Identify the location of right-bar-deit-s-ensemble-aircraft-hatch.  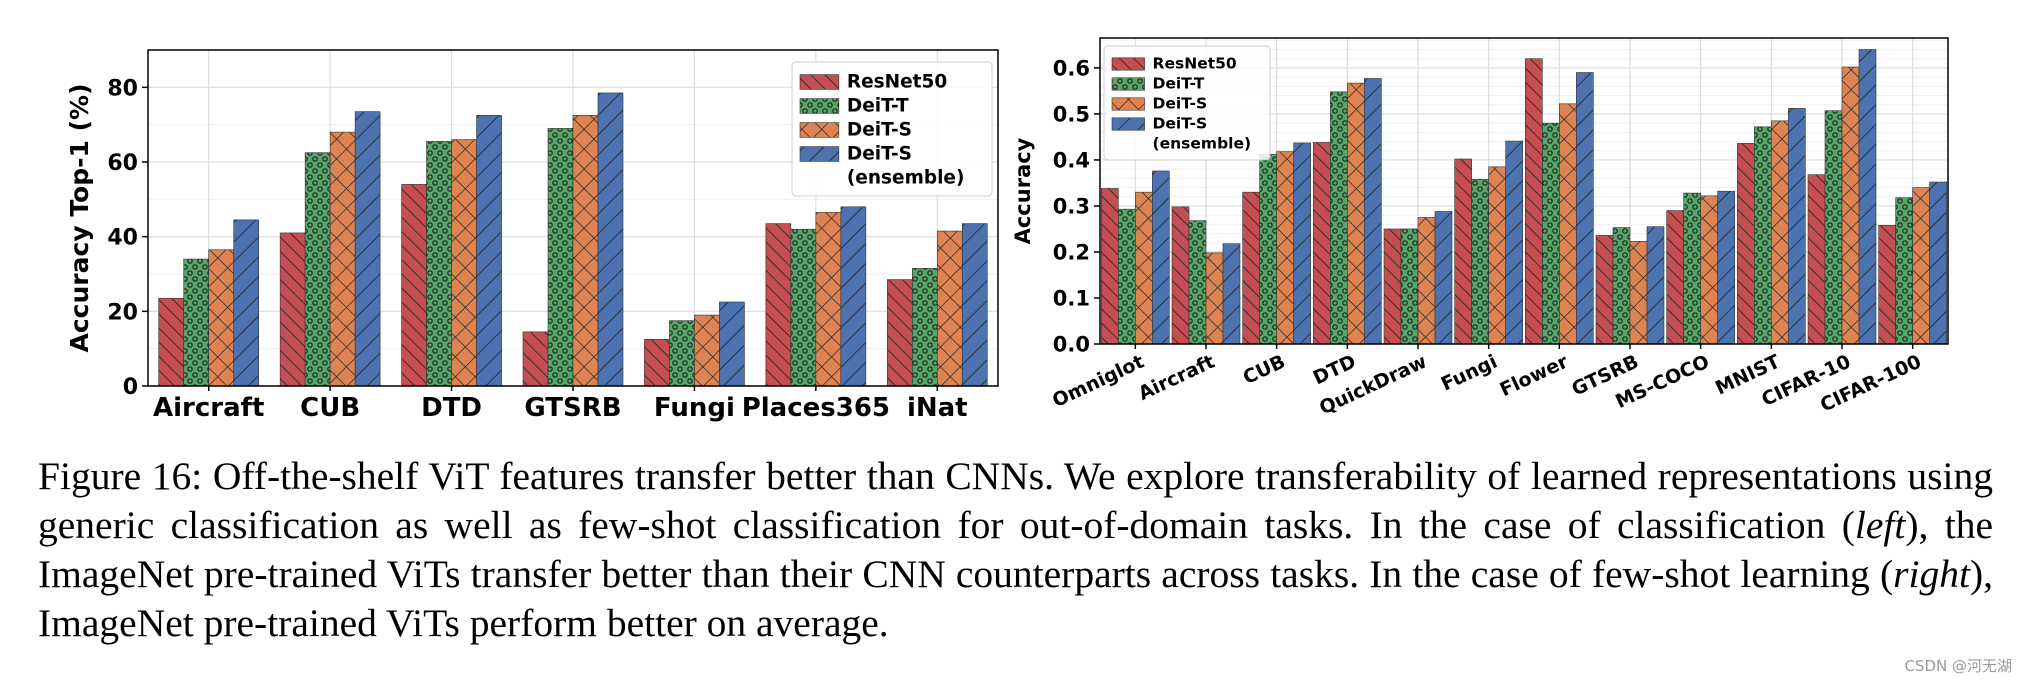
(1231, 294).